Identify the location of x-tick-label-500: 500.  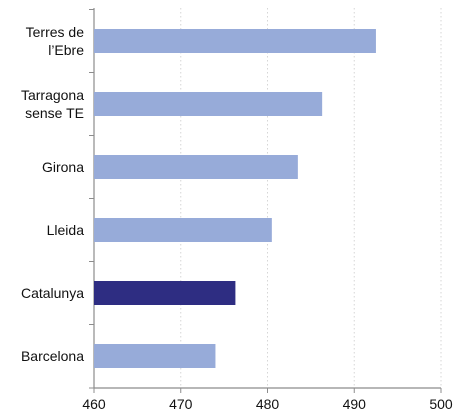
(441, 404).